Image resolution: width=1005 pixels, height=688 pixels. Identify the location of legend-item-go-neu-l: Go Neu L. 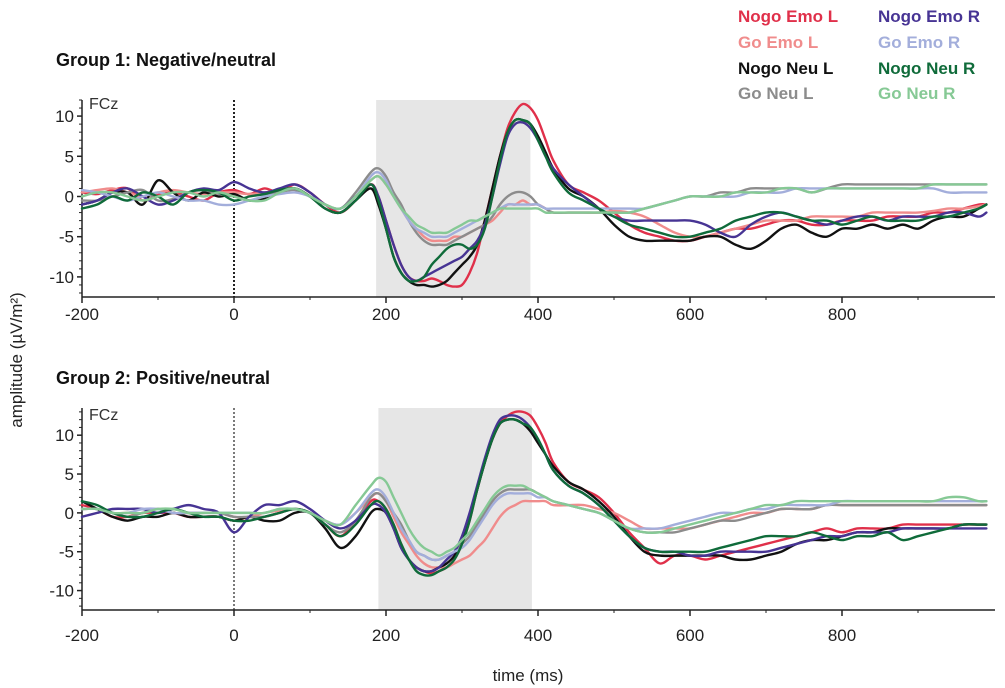
(776, 93).